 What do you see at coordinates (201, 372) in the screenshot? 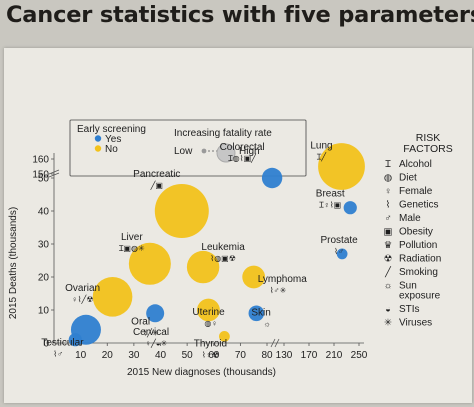
I see `x-axis-label: 2015 New diagnoses (thousands)` at bounding box center [201, 372].